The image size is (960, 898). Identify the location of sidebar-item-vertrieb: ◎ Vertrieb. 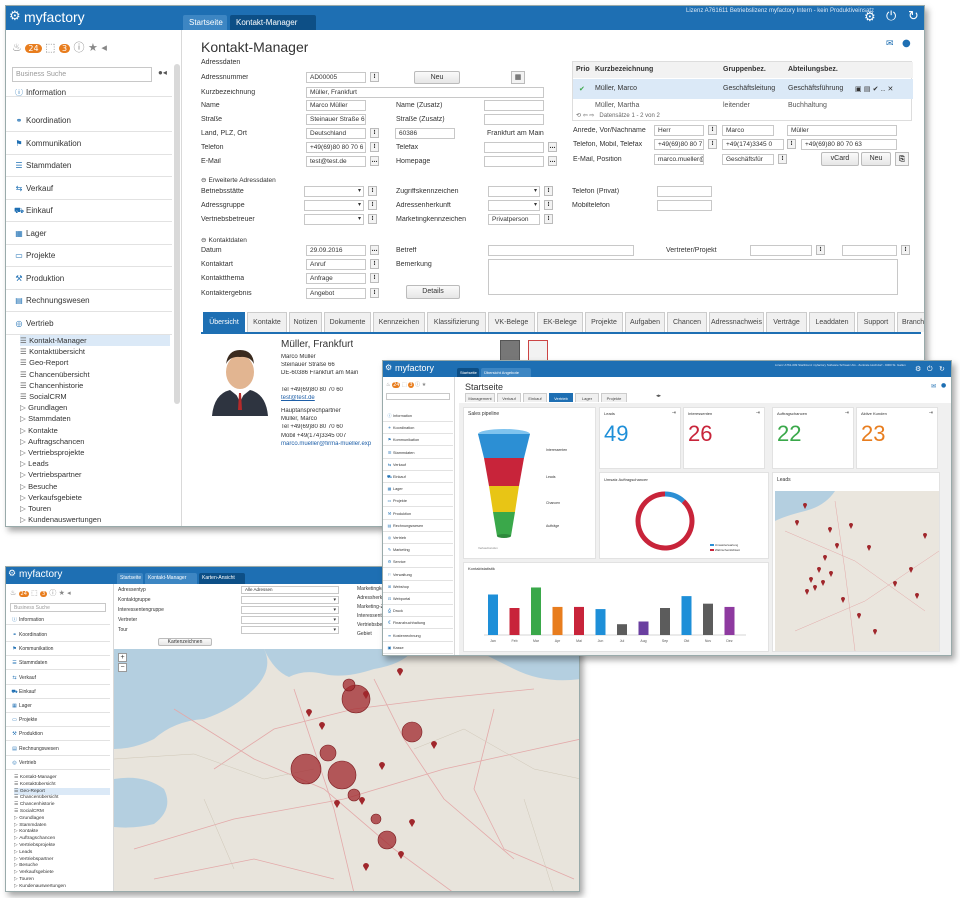
(58, 763).